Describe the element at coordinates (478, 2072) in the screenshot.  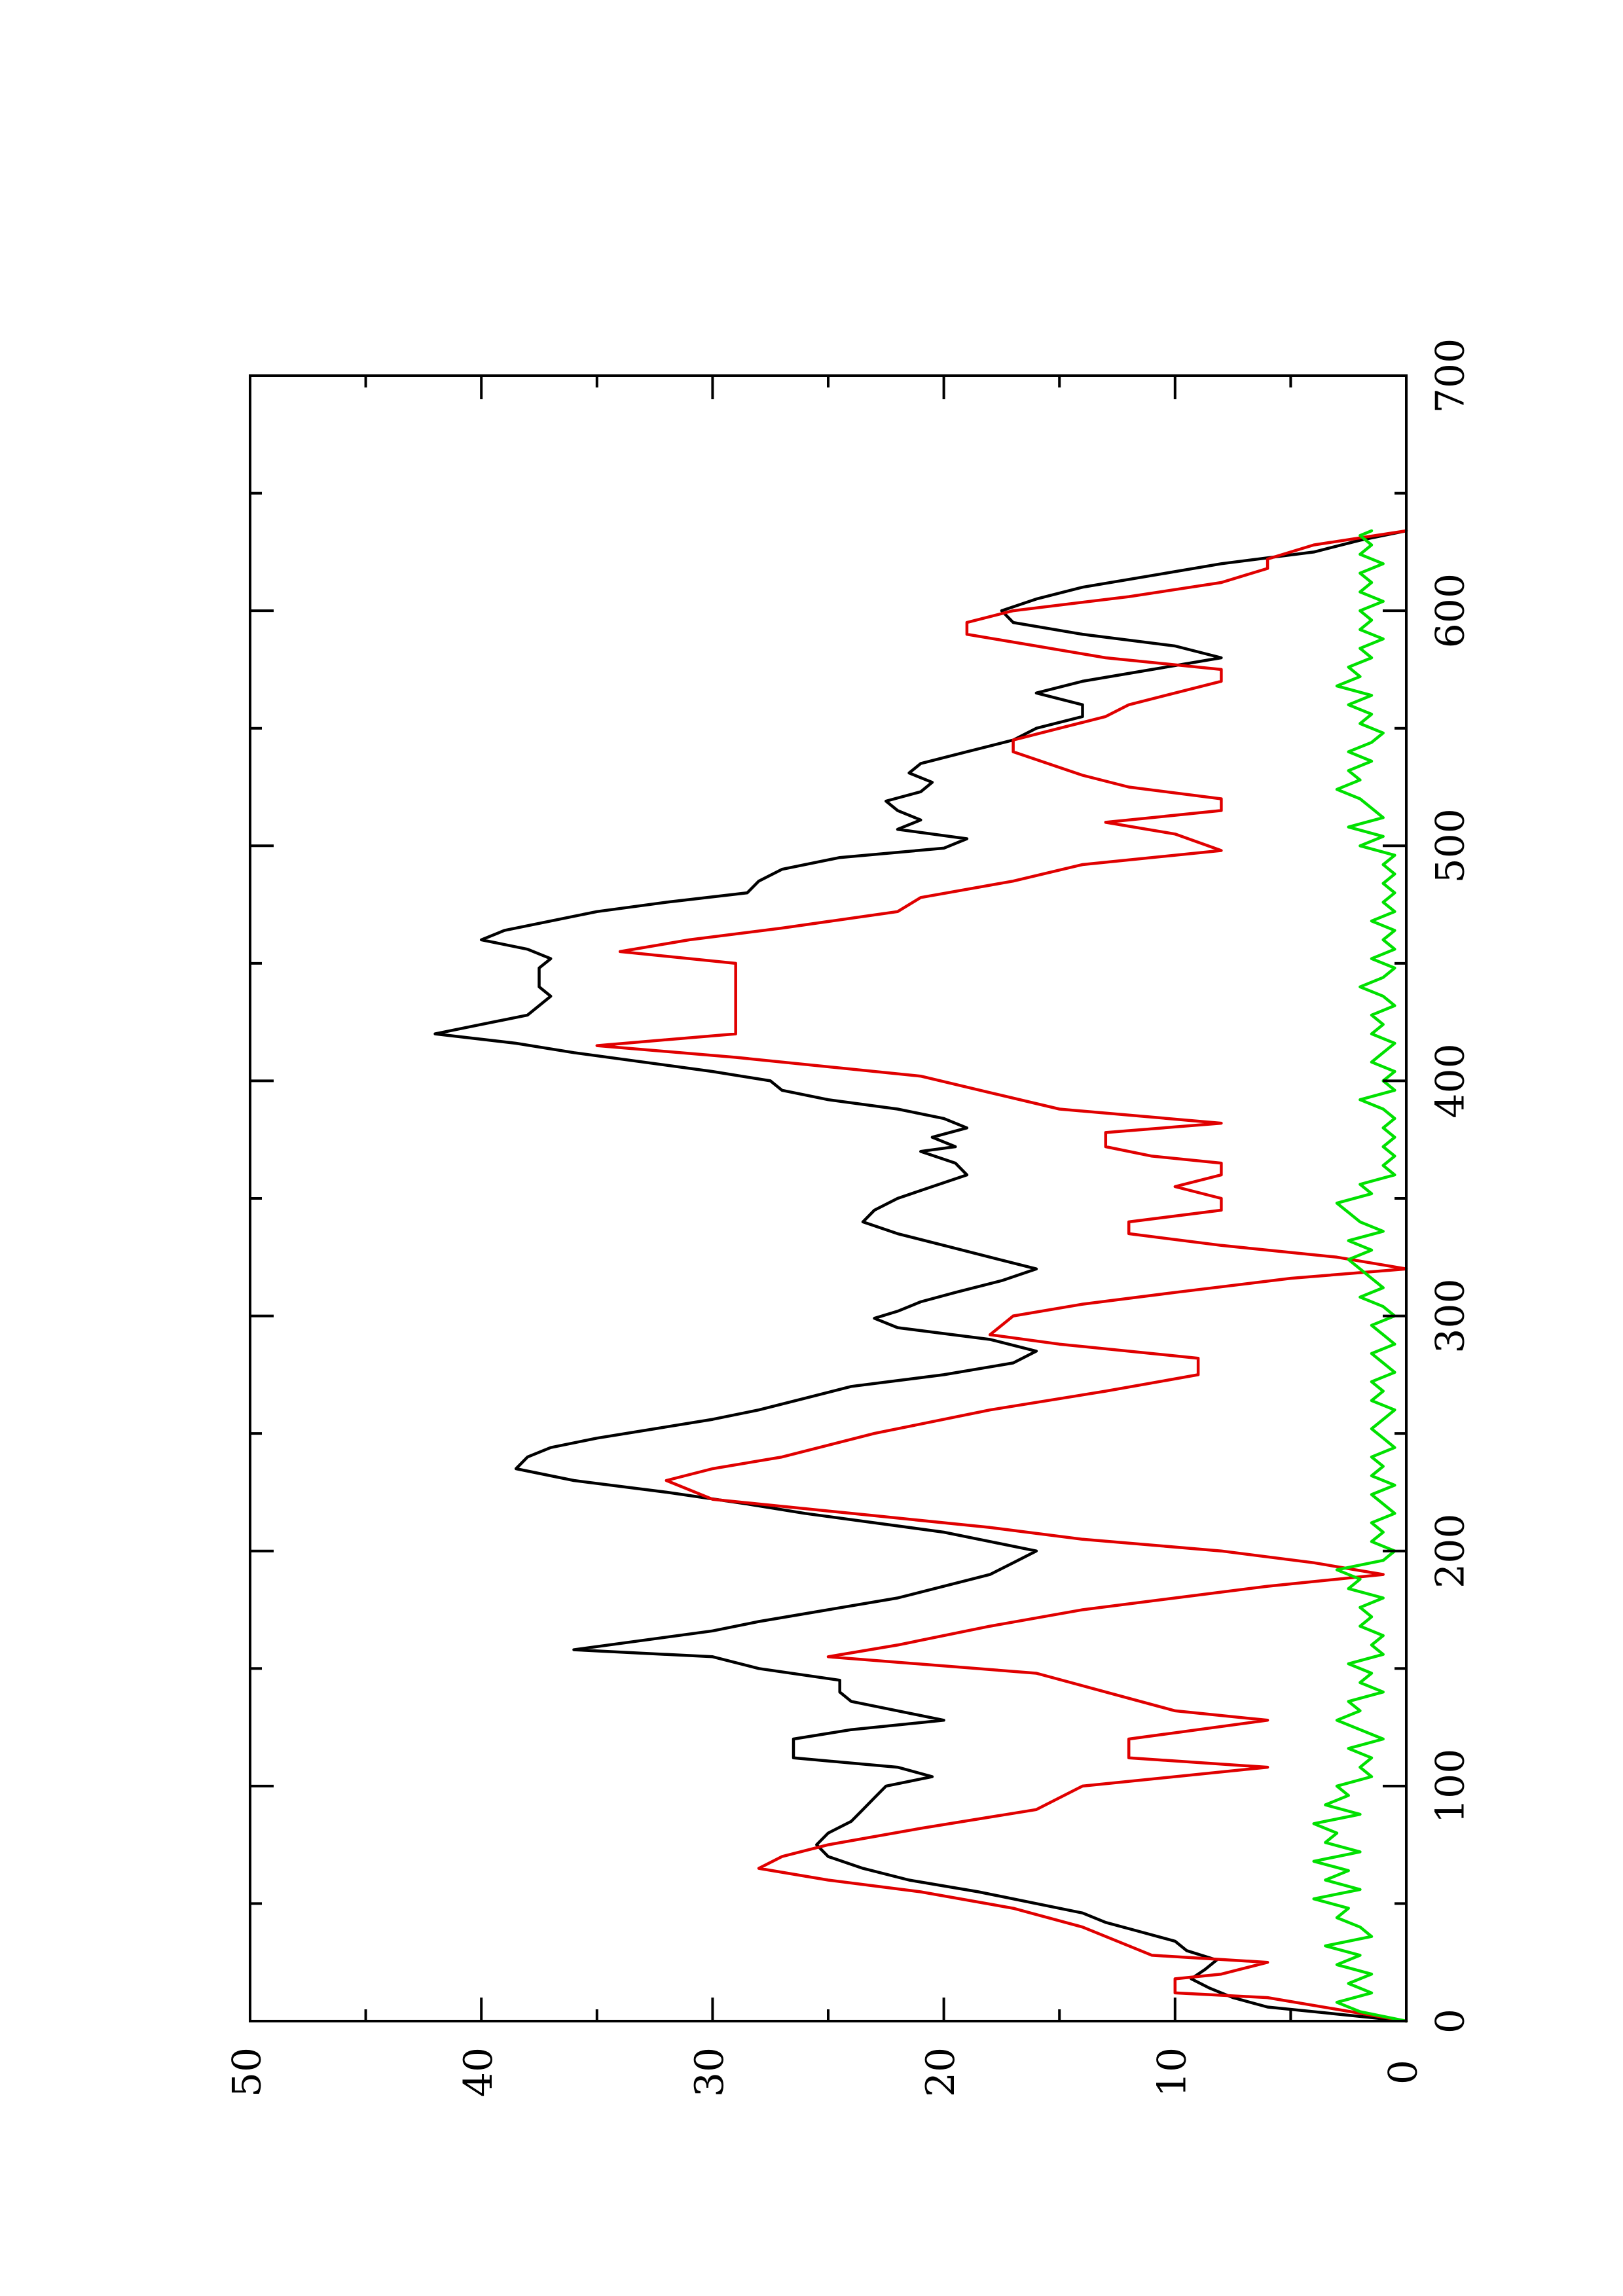
I see `y-tick-label: 40` at that location.